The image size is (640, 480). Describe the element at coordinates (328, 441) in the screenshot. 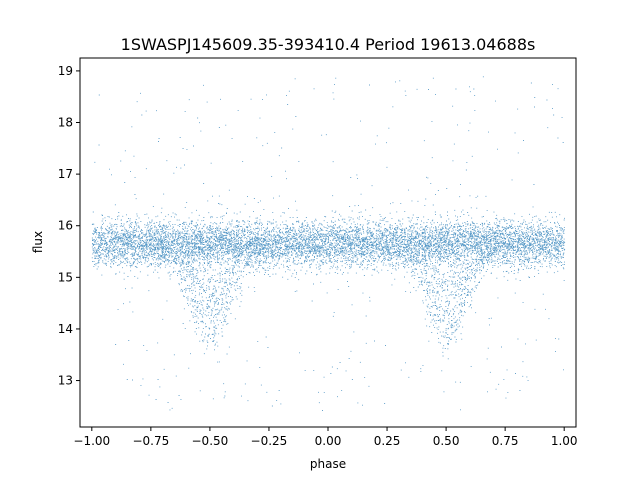

I see `x-tick-label: 0.00` at that location.